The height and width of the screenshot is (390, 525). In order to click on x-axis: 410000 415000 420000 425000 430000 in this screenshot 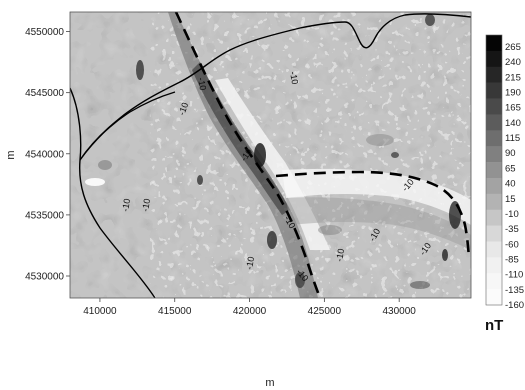, I will do `click(249, 307)`.